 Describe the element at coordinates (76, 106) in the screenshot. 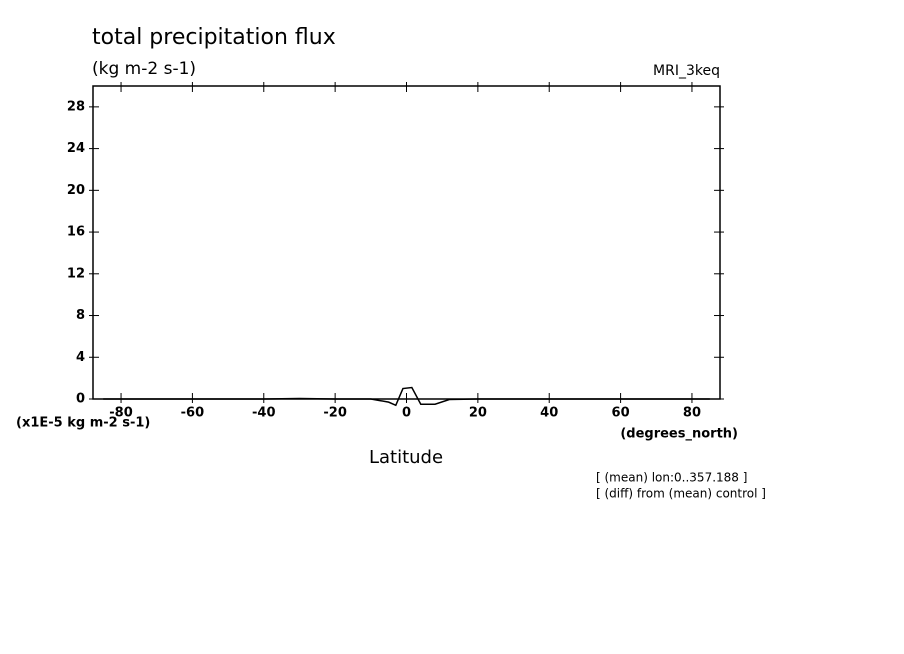

I see `y-tick-label: 28` at that location.